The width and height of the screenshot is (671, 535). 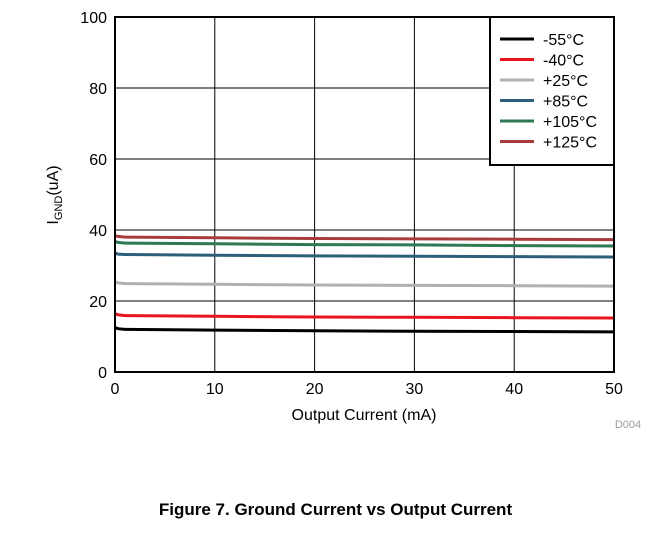 I want to click on x-axis-ticks: 0 10 20 30 40 50, so click(x=367, y=389).